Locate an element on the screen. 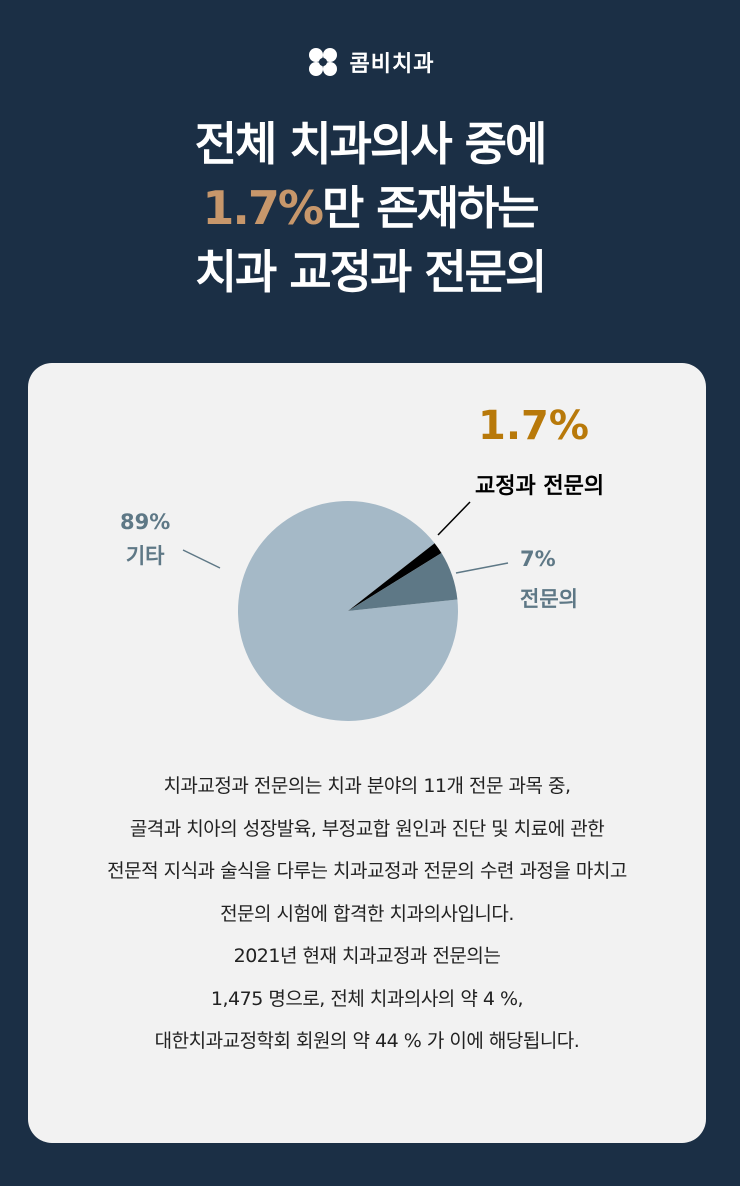 This screenshot has width=740, height=1186. leader-line-ortho is located at coordinates (454, 518).